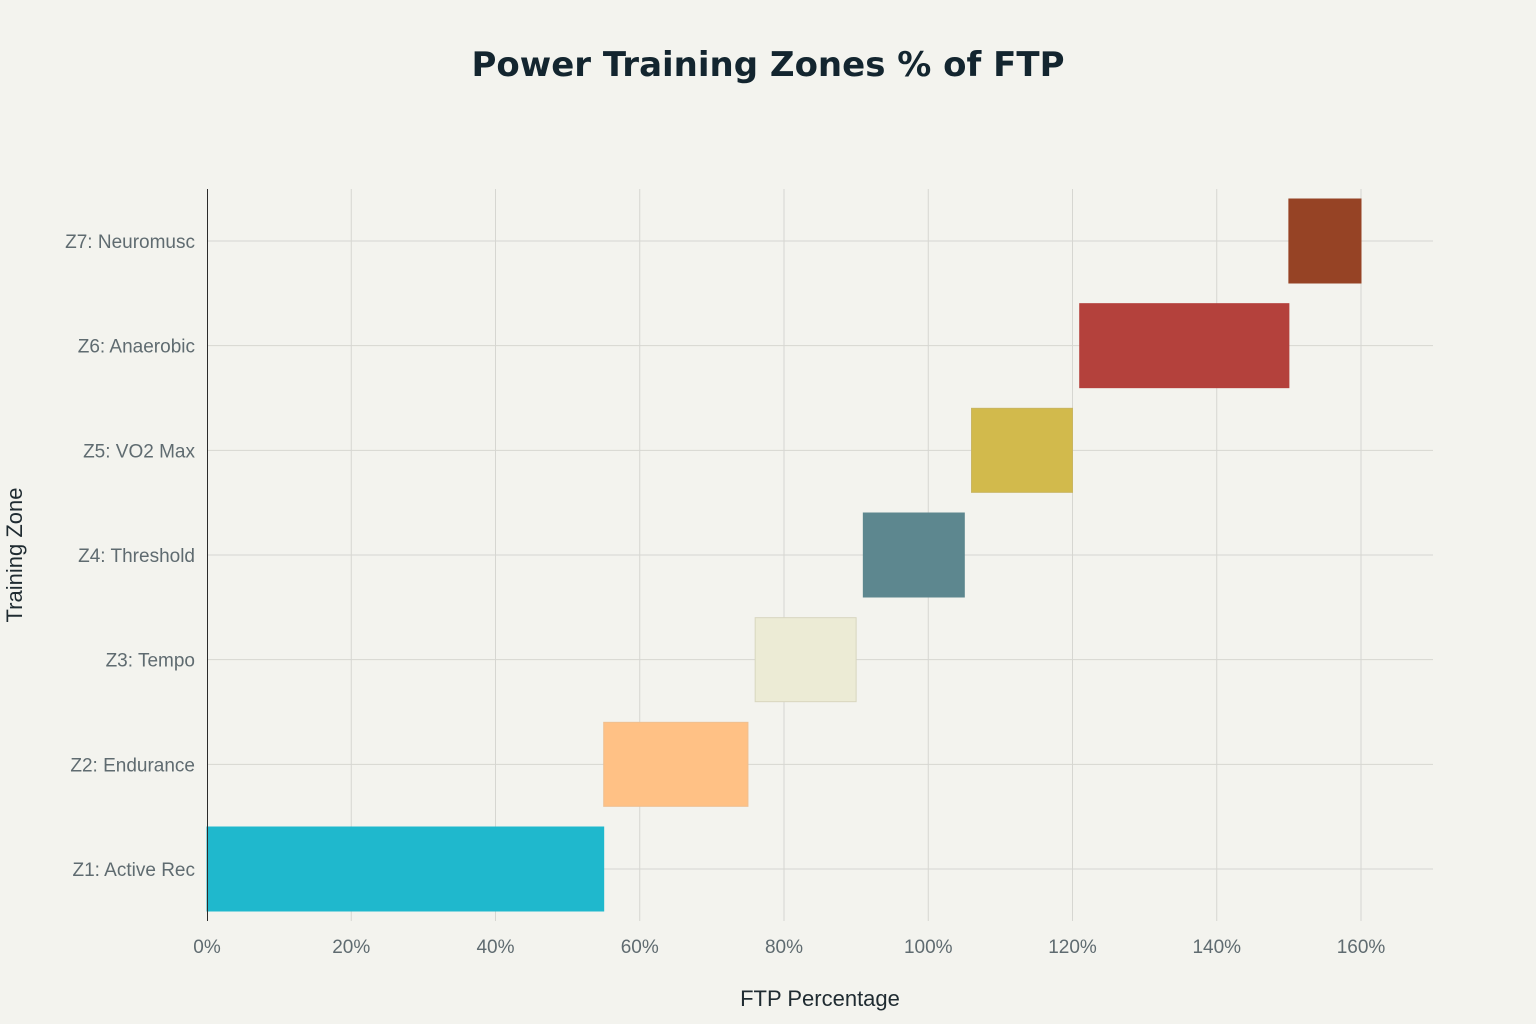  What do you see at coordinates (150, 661) in the screenshot?
I see `y-tick-label: Z3: Tempo` at bounding box center [150, 661].